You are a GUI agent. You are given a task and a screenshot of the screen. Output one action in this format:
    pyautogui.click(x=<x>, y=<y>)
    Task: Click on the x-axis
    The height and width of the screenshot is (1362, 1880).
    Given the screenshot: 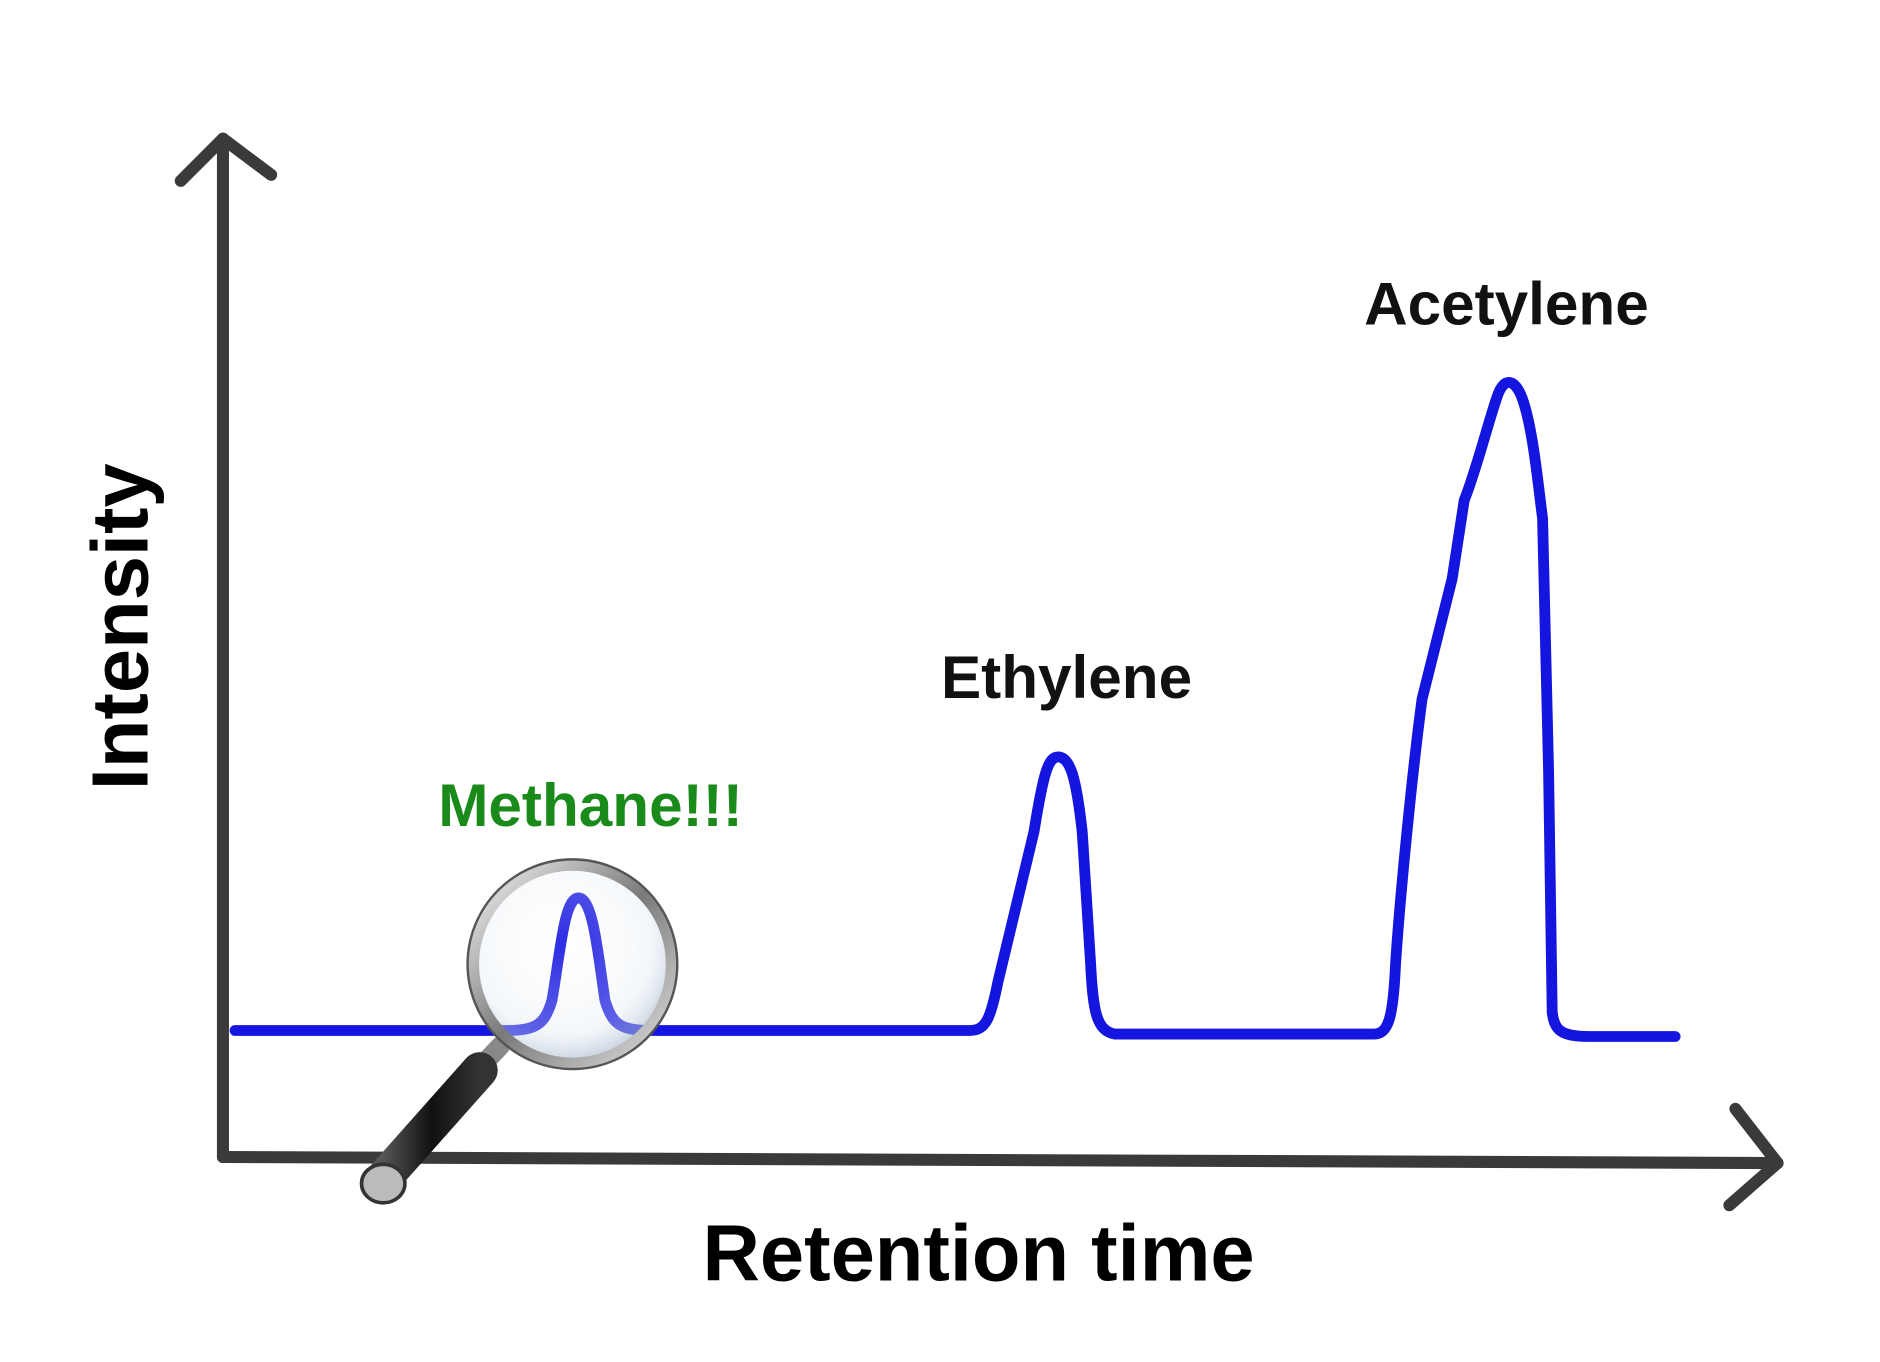 What is the action you would take?
    pyautogui.click(x=1000, y=1160)
    